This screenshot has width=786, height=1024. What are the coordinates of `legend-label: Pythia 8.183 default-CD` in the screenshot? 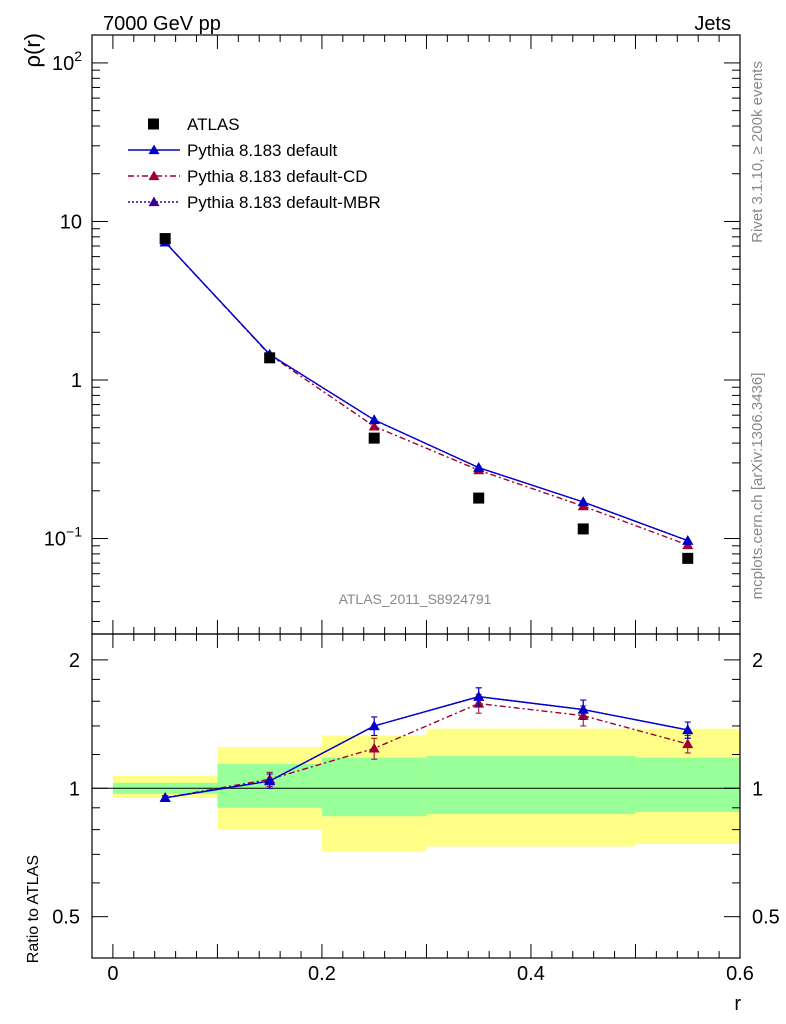 It's located at (277, 176).